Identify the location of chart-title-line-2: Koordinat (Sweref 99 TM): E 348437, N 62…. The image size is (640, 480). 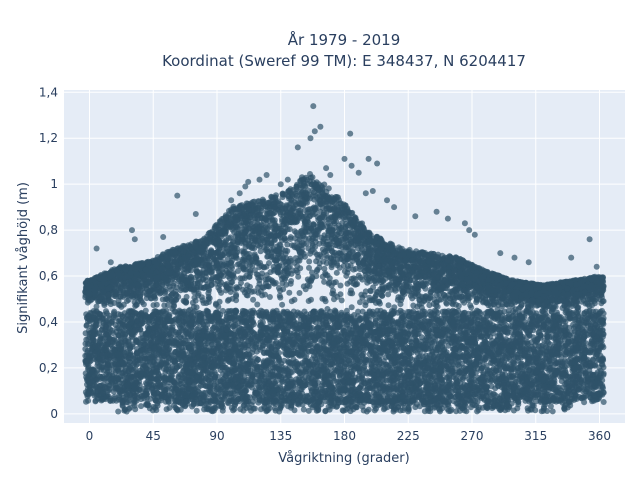
(344, 61).